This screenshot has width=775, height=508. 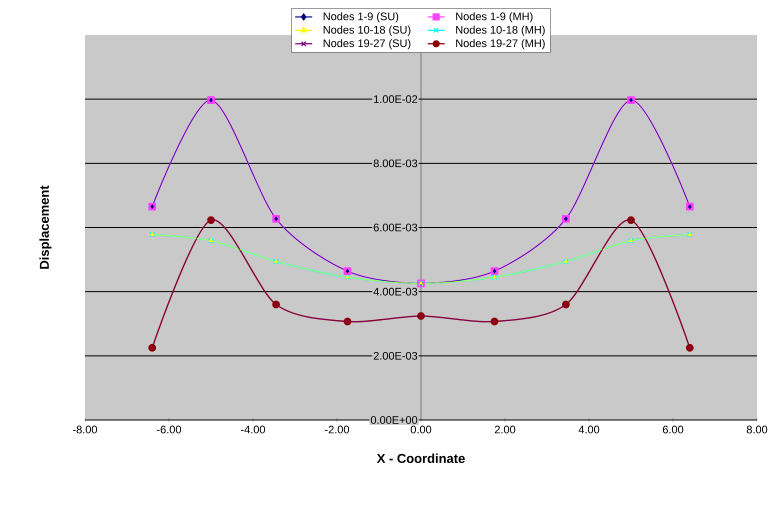 What do you see at coordinates (85, 430) in the screenshot?
I see `x-tick-label: -8.00` at bounding box center [85, 430].